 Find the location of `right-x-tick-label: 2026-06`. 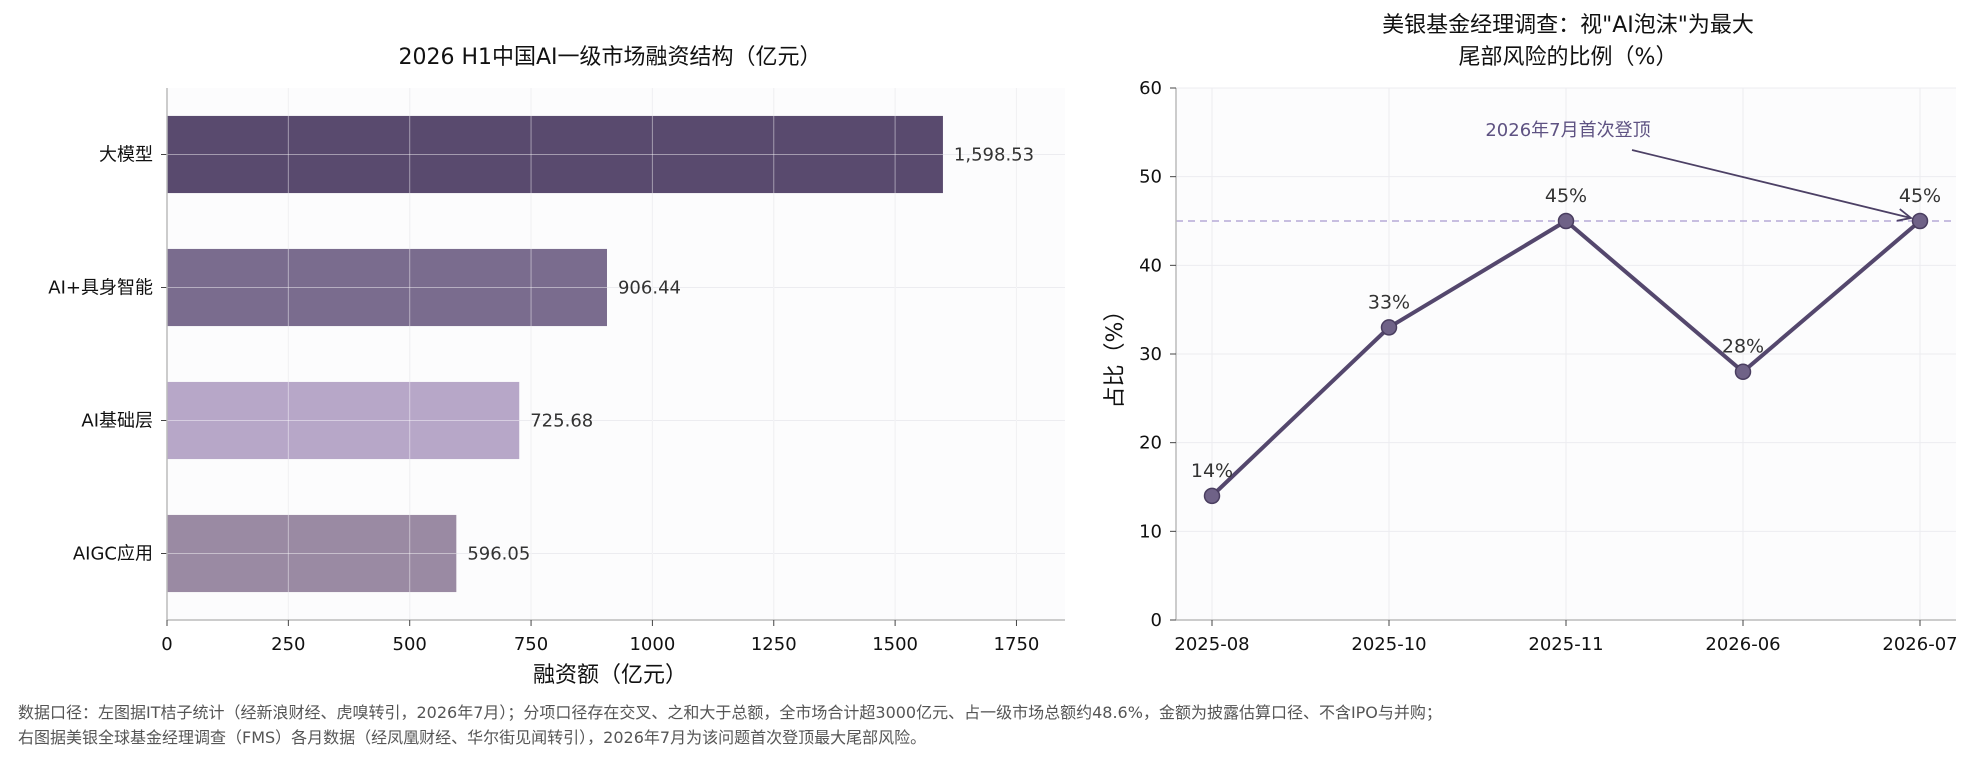

right-x-tick-label: 2026-06 is located at coordinates (1742, 644).